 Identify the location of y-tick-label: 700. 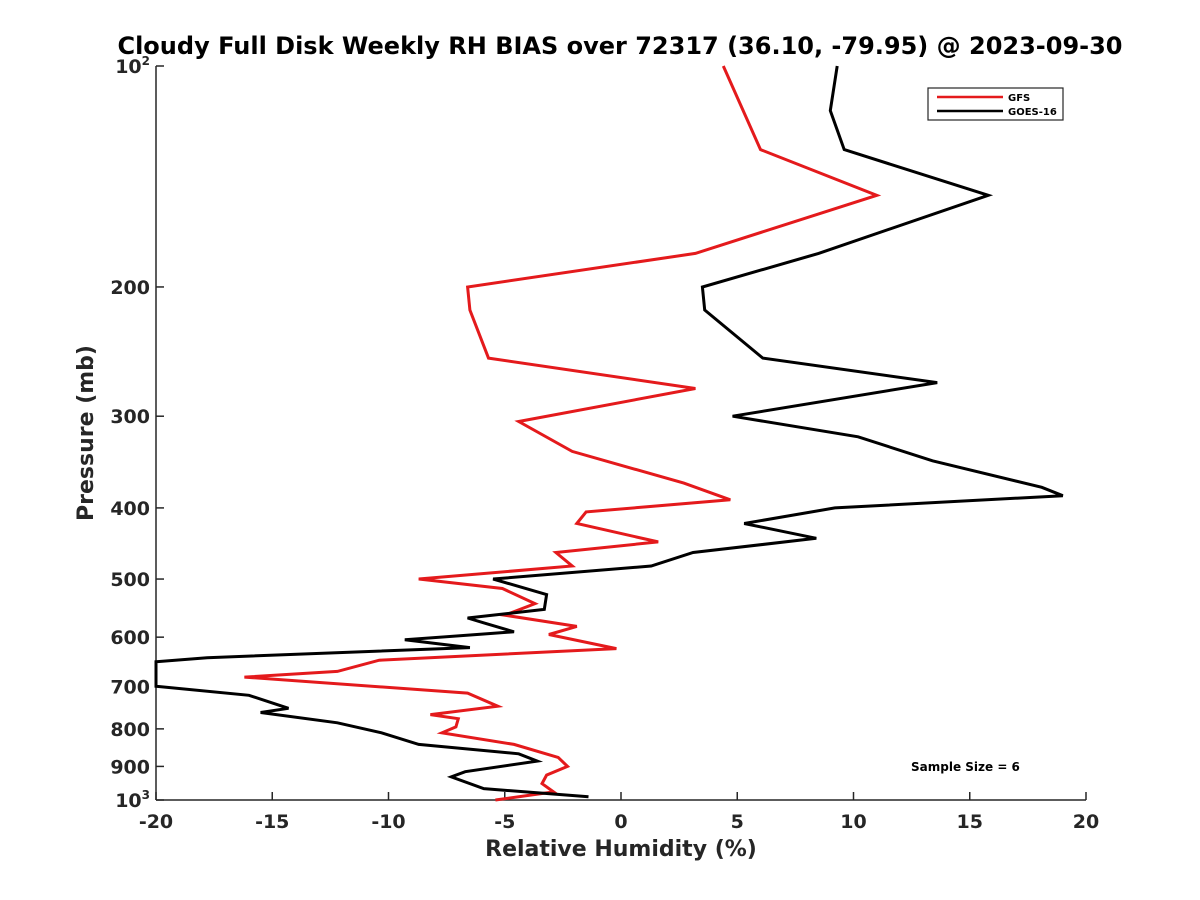
(130, 687).